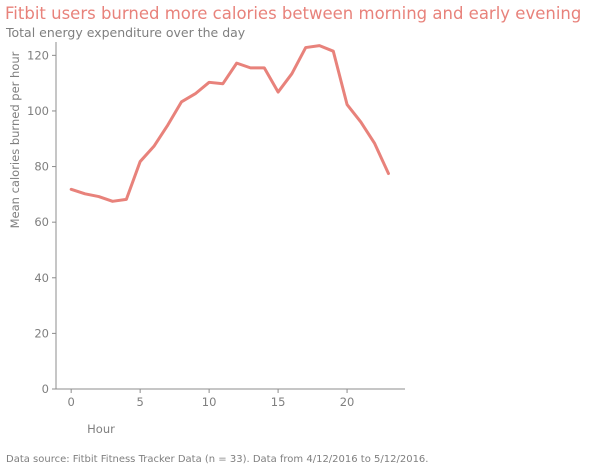 This screenshot has height=470, width=590. What do you see at coordinates (41, 333) in the screenshot?
I see `y-tick-label: 20` at bounding box center [41, 333].